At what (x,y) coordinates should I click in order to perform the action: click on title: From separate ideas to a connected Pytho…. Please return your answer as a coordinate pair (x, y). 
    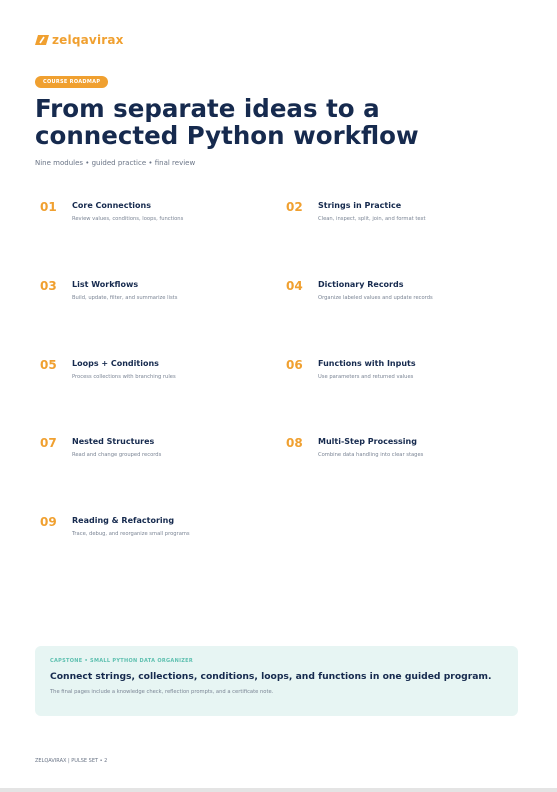
    Looking at the image, I should click on (227, 122).